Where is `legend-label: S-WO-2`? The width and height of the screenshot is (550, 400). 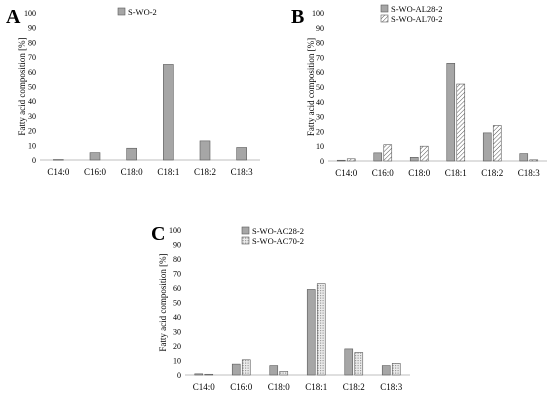
legend-label: S-WO-2 is located at coordinates (142, 12).